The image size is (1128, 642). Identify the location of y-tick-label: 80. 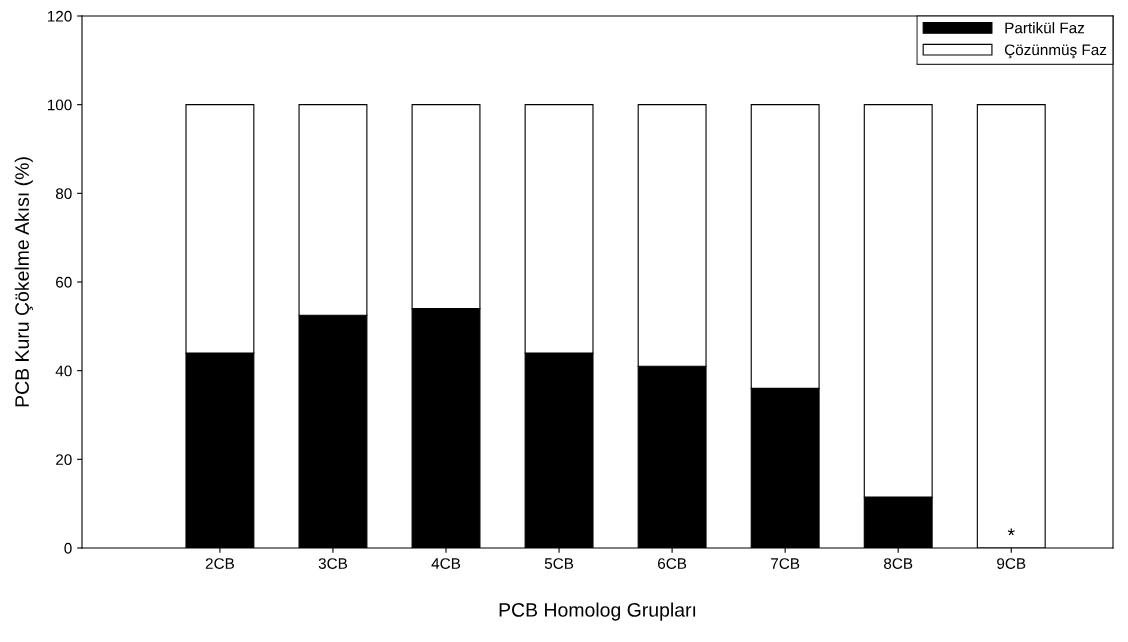
(63, 194).